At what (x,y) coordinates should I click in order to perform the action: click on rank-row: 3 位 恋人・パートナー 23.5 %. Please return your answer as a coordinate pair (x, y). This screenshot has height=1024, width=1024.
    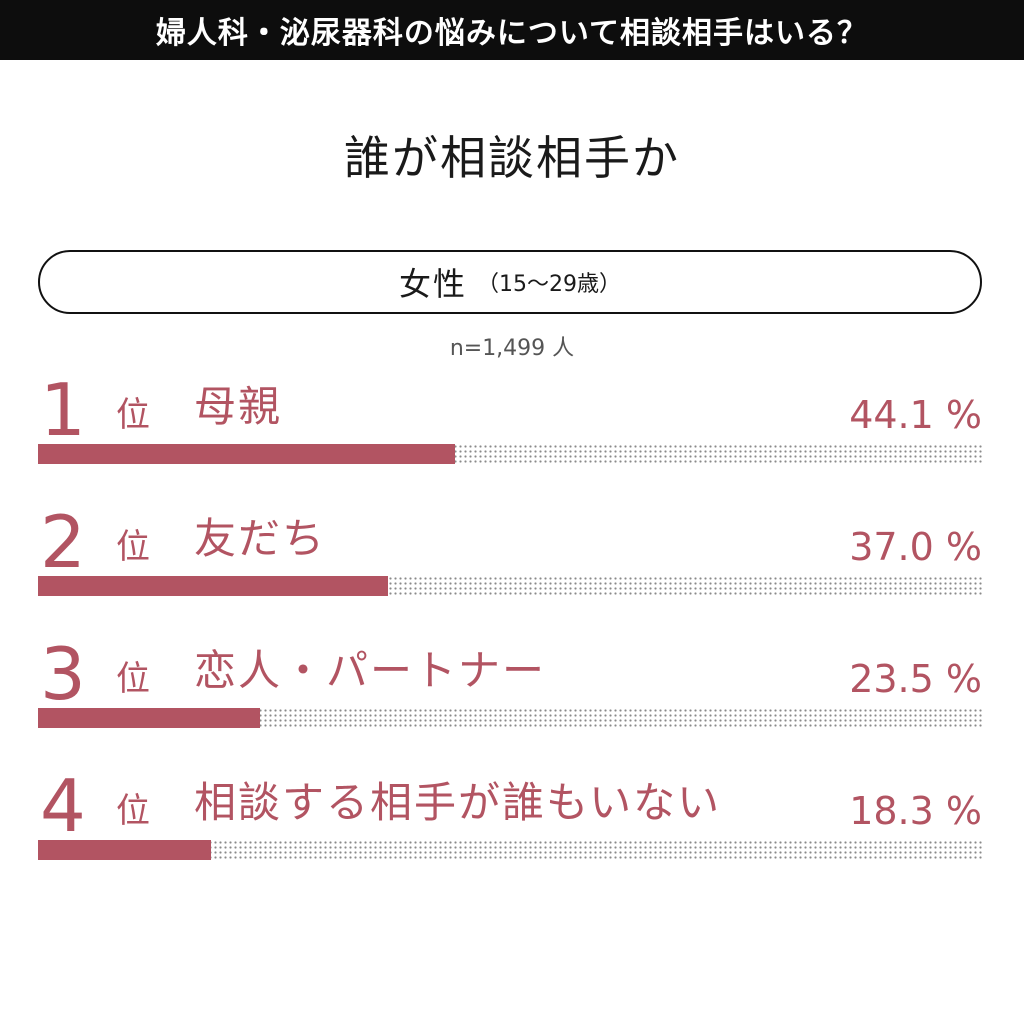
    Looking at the image, I should click on (512, 684).